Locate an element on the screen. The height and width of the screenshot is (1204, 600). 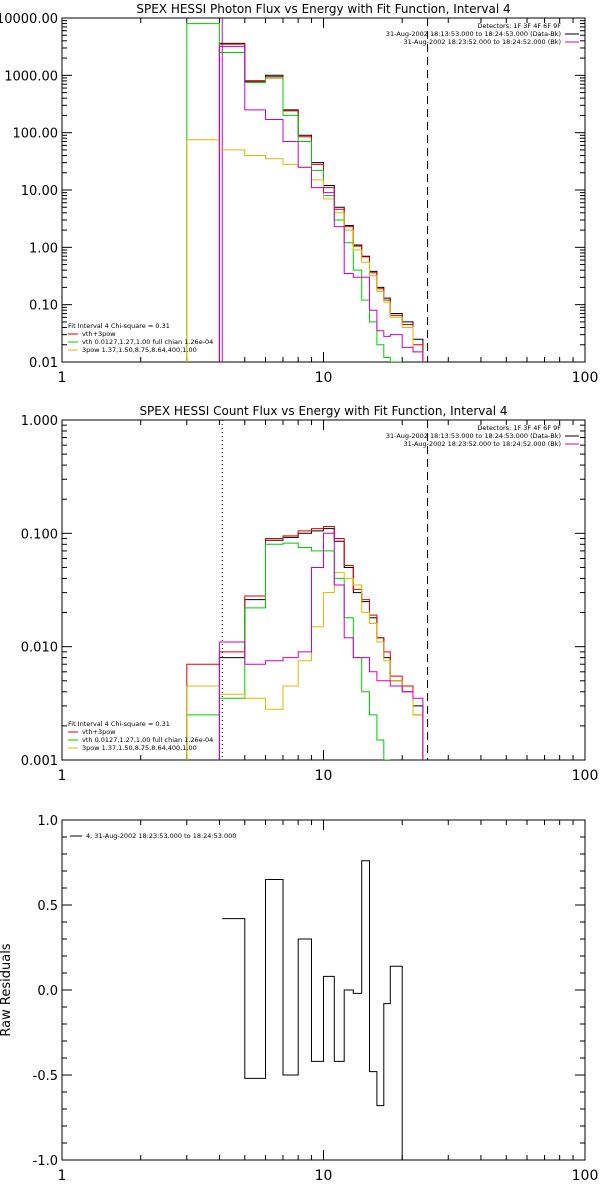
panel-1-xtick-label-0: 1 is located at coordinates (62, 378).